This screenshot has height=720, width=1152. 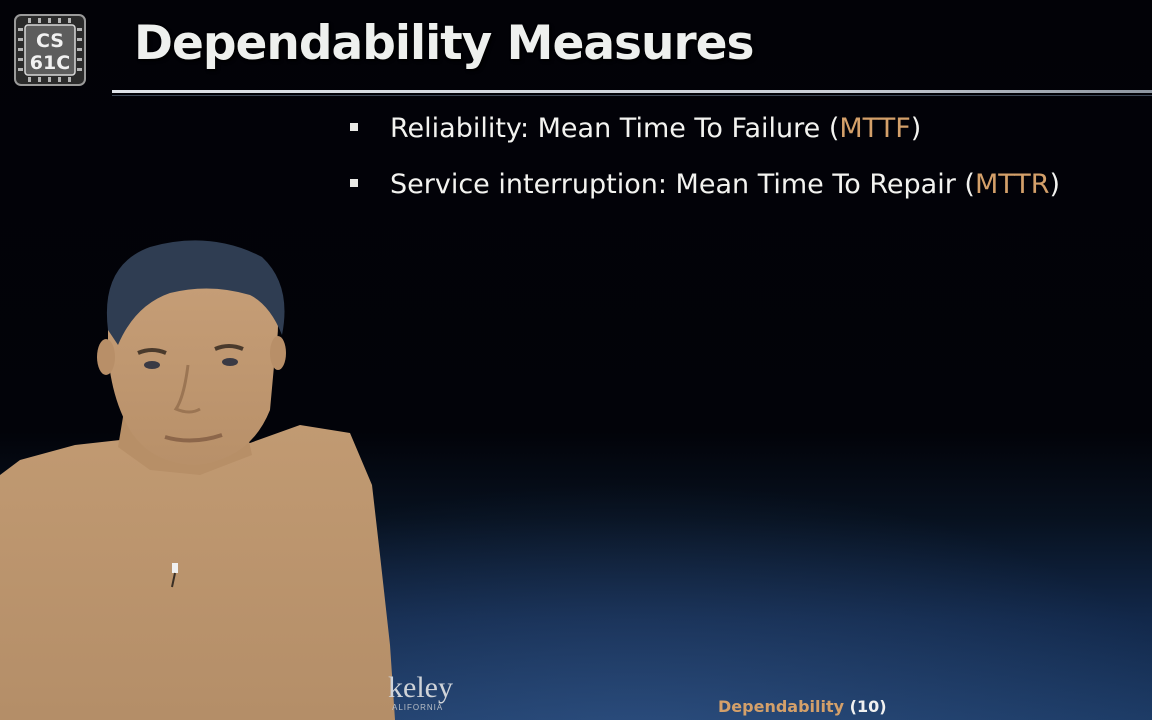 What do you see at coordinates (444, 43) in the screenshot?
I see `slide-title: Dependability Measures` at bounding box center [444, 43].